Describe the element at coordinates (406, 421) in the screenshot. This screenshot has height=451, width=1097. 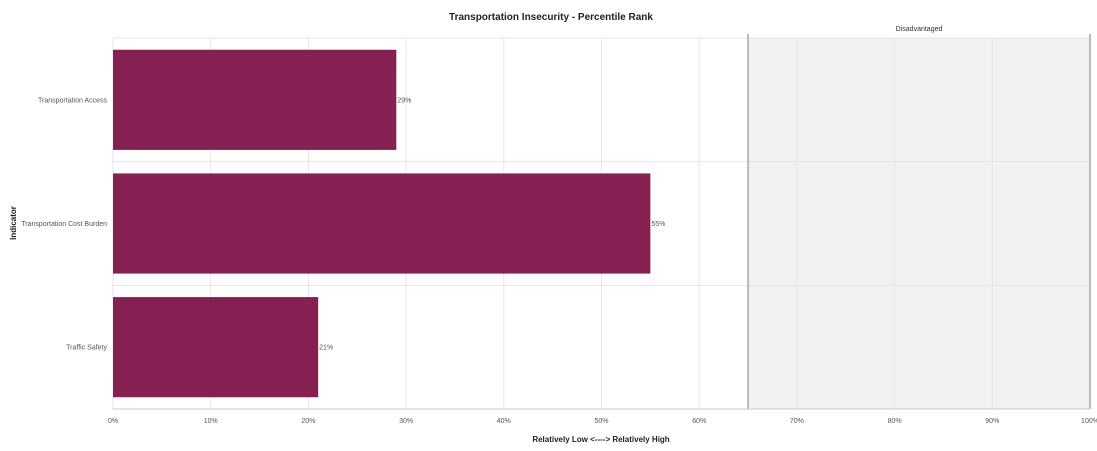
I see `x-tick-label-3: 30%` at that location.